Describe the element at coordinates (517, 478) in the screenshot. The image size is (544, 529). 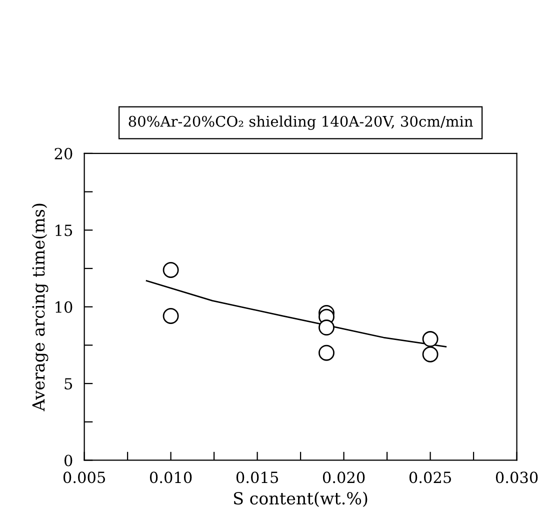
I see `x-tick-label: 0.030` at that location.